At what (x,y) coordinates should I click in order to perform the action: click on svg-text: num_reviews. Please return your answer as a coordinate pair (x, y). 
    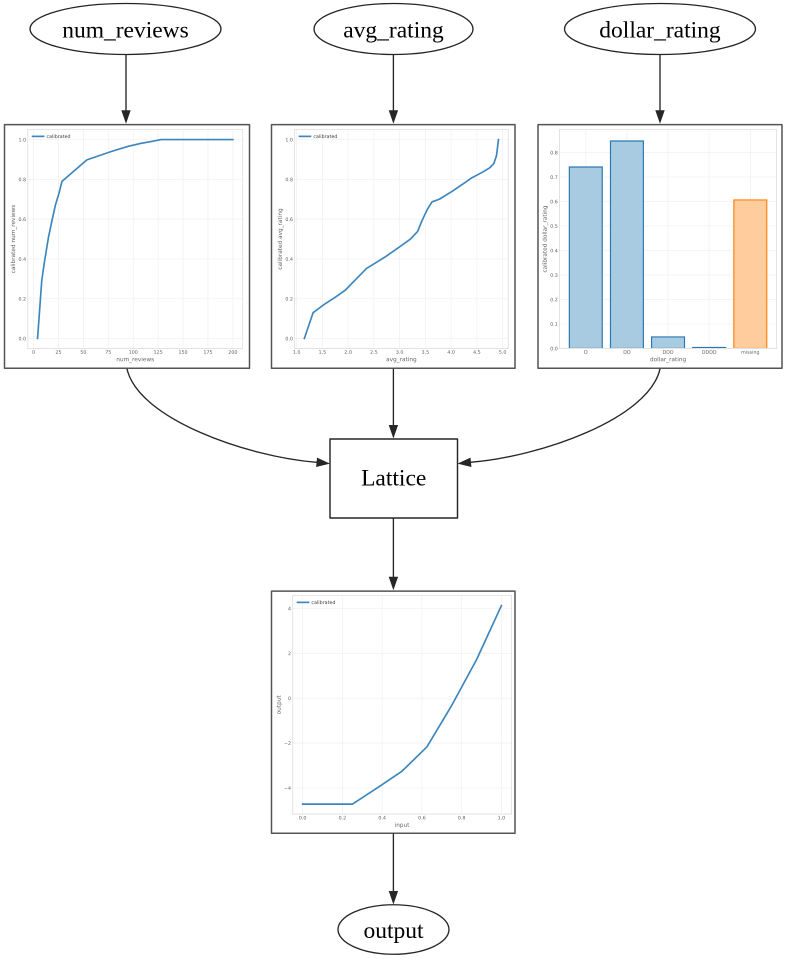
    Looking at the image, I should click on (125, 30).